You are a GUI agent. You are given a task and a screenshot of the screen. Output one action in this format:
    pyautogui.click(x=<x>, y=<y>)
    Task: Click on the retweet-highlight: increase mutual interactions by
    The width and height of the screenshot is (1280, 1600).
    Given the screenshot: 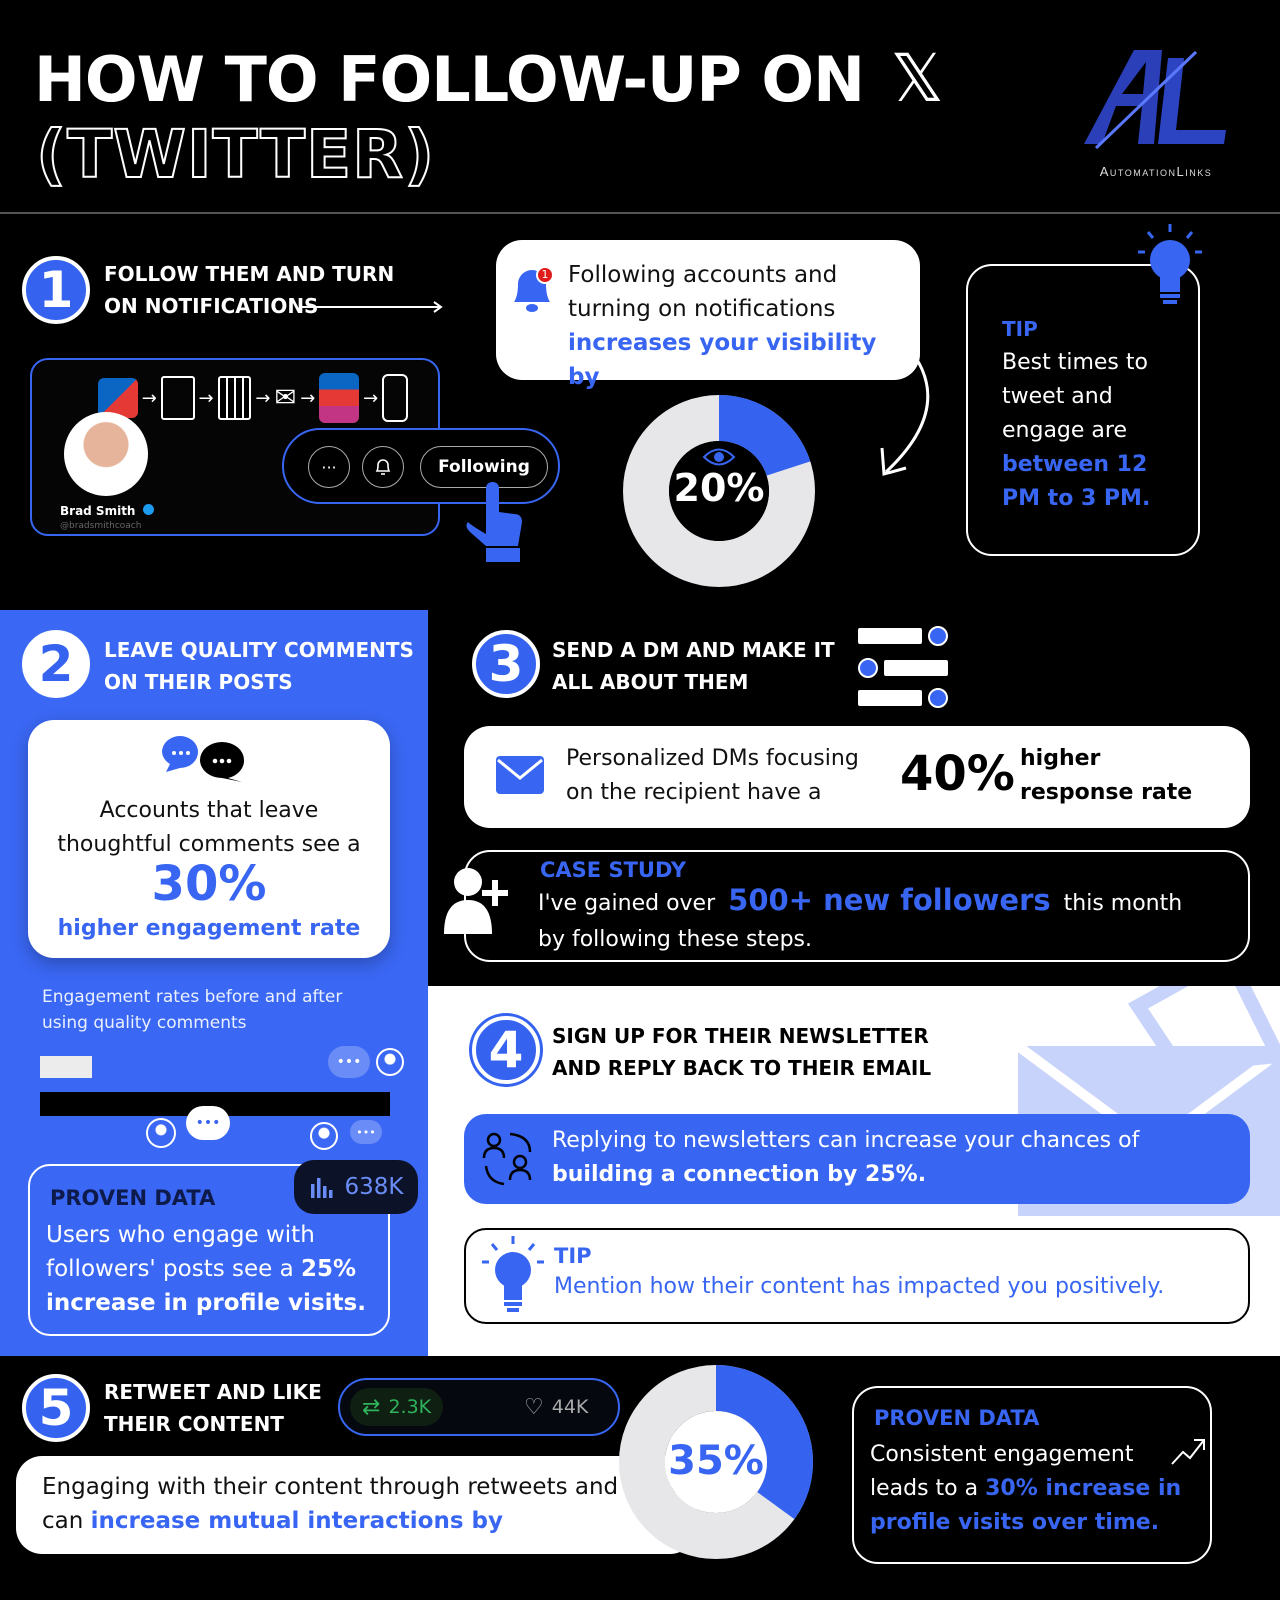 What is the action you would take?
    pyautogui.click(x=296, y=1521)
    